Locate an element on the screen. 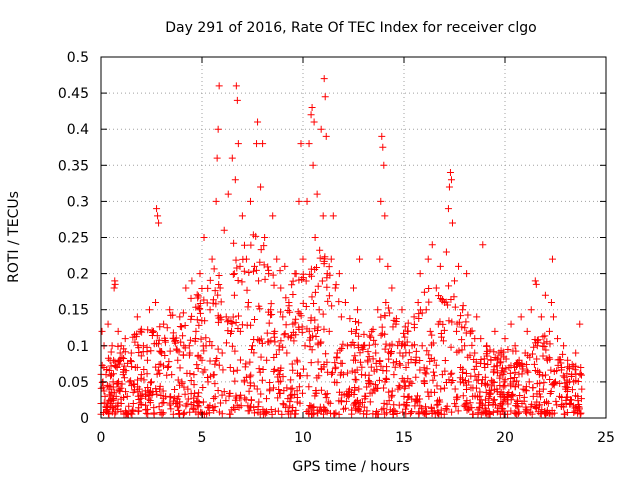 The height and width of the screenshot is (480, 640). y-tick-label: 0 is located at coordinates (84, 419).